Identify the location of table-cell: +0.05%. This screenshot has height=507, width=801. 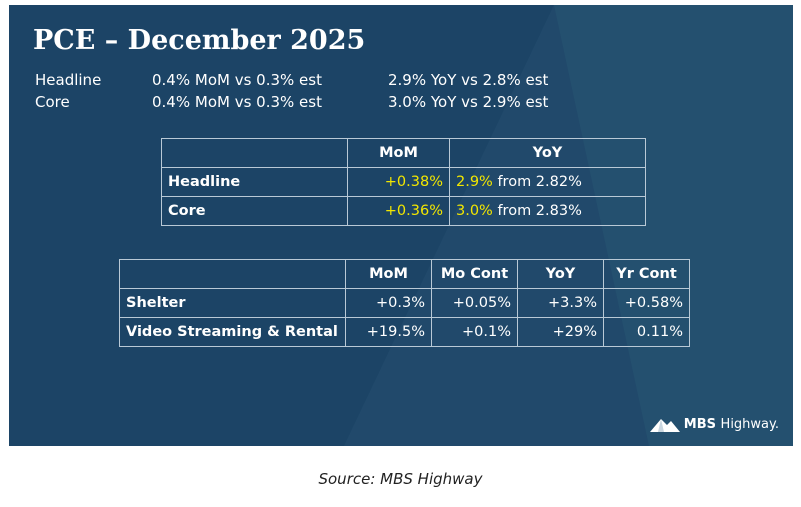
(474, 303).